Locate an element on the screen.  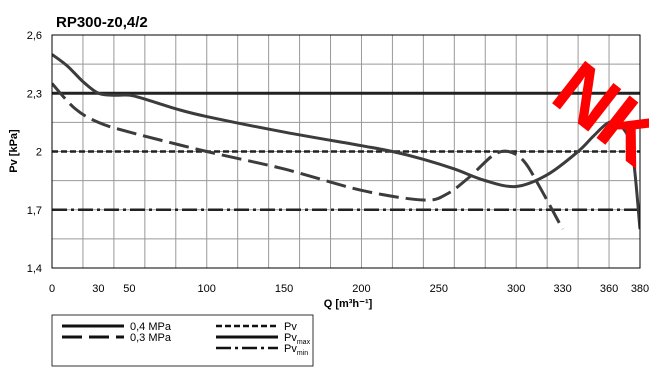
x-tick-label-9: 360 is located at coordinates (609, 289).